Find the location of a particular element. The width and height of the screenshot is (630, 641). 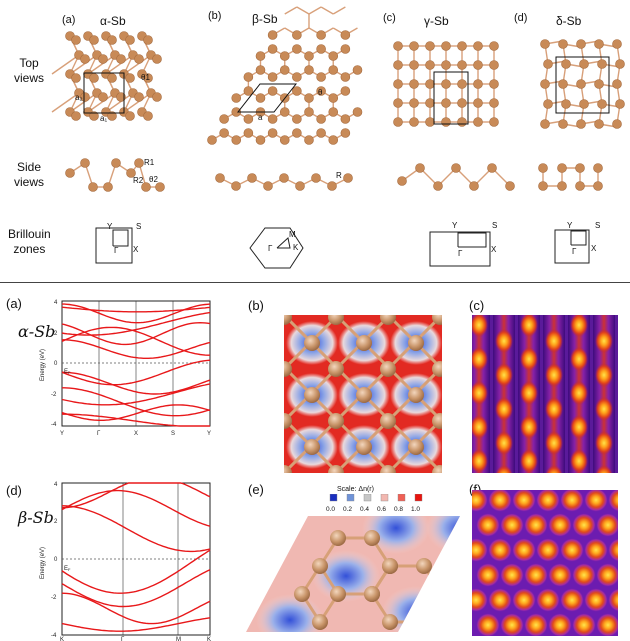

bz-gamma-S: S is located at coordinates (494, 225).